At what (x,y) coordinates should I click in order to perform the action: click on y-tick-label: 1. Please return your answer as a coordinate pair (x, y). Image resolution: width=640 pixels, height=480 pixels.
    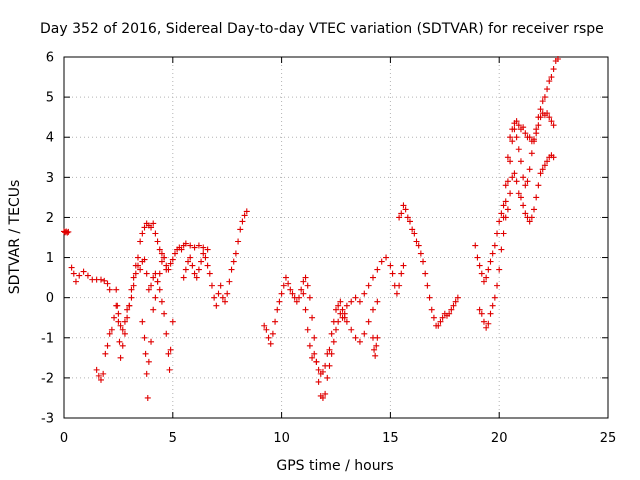
    Looking at the image, I should click on (50, 258).